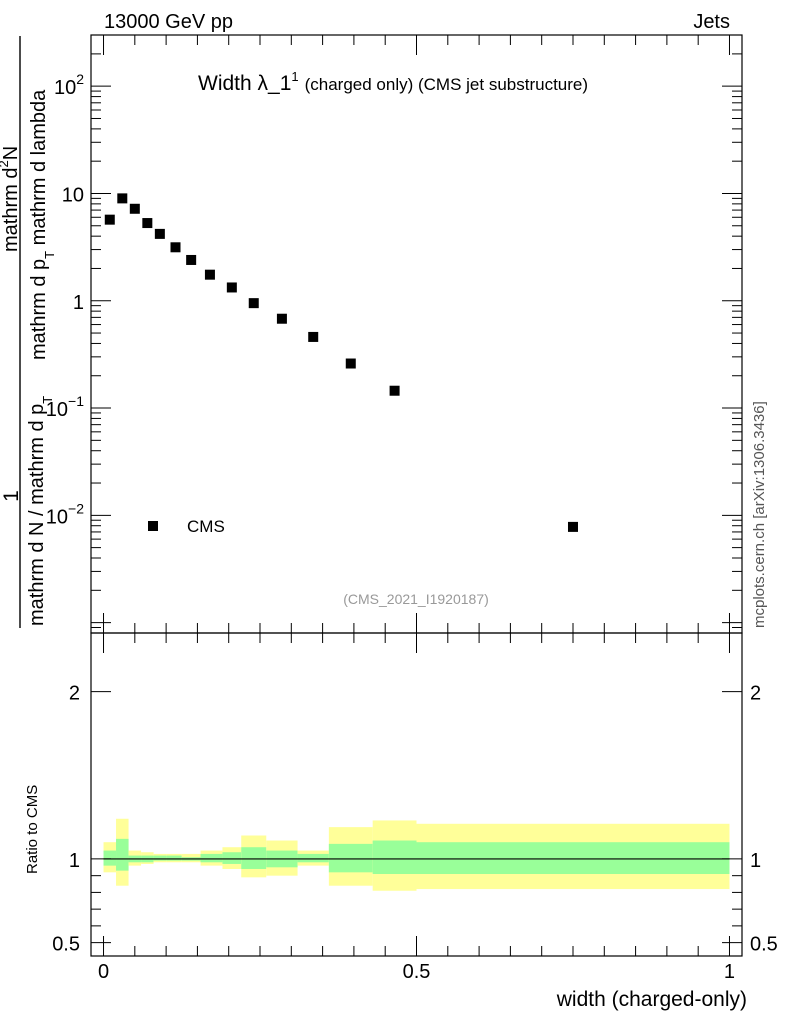 The height and width of the screenshot is (1029, 786). I want to click on header-process: 13000 GeV pp, so click(168, 22).